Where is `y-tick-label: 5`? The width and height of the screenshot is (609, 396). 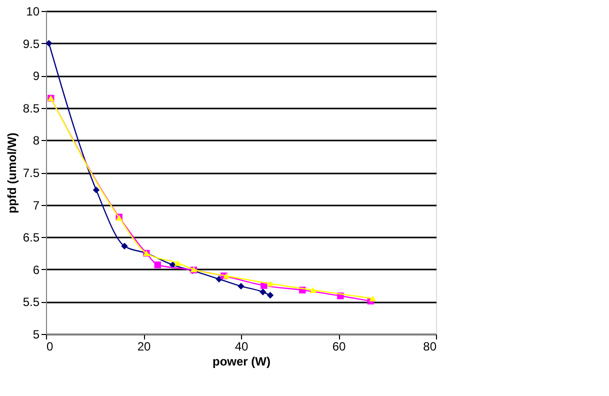
y-tick-label: 5 is located at coordinates (36, 335).